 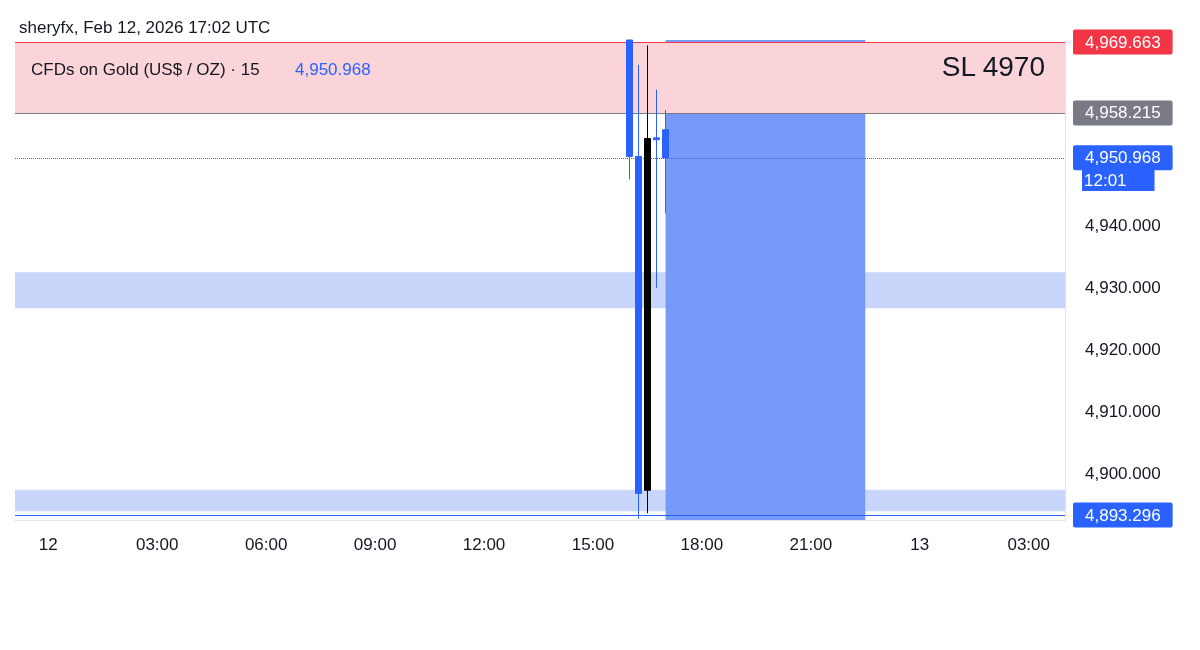 What do you see at coordinates (484, 544) in the screenshot?
I see `x-tick-label: 12:00` at bounding box center [484, 544].